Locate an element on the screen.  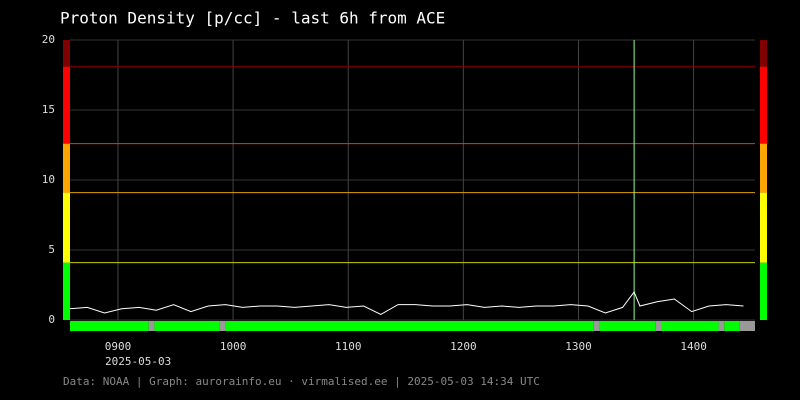
y-tick-label: 0 is located at coordinates (51, 319).